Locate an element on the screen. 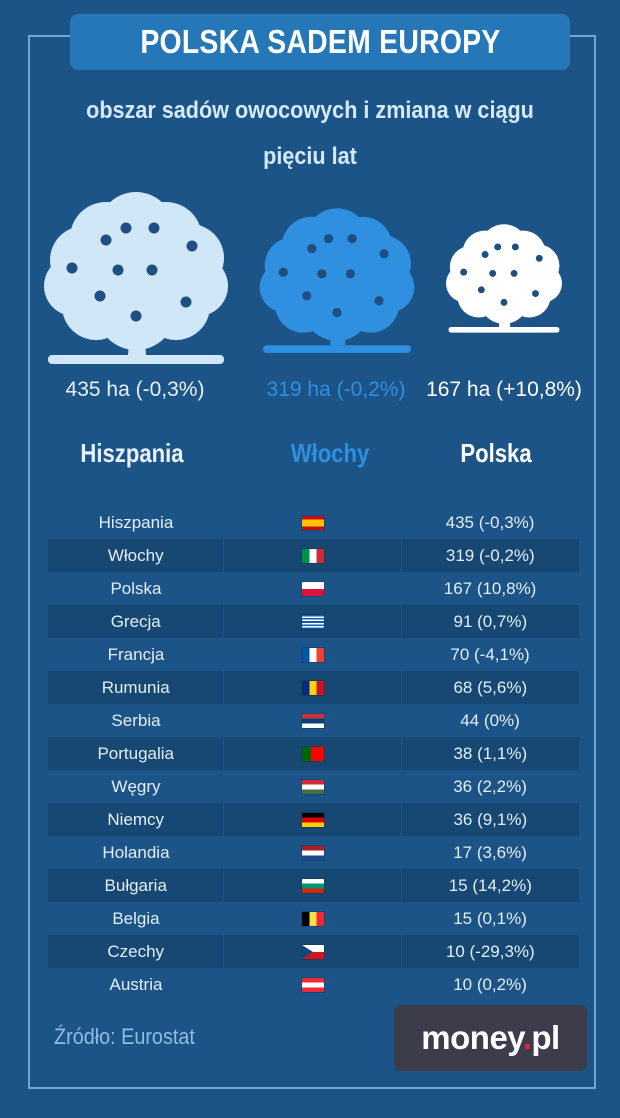 The image size is (620, 1118). area-value: 319 (-0,2%) is located at coordinates (489, 555).